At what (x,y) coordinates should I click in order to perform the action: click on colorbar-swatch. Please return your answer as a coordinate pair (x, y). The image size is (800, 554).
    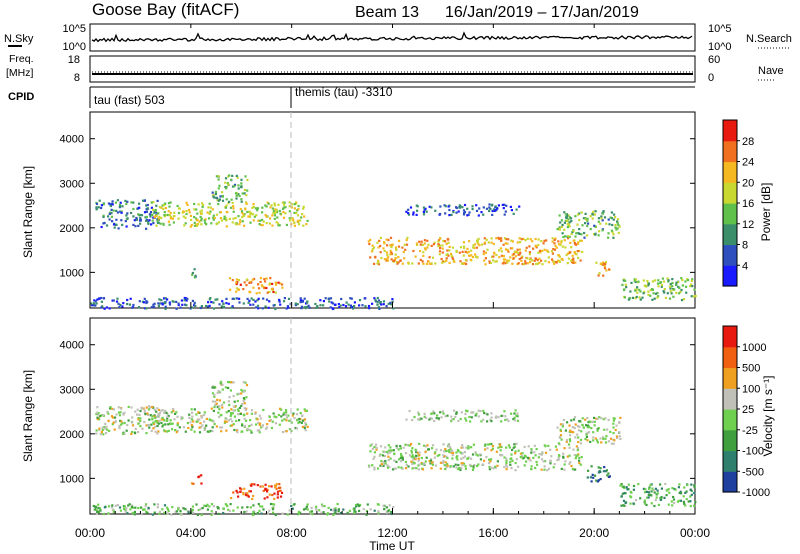
    Looking at the image, I should click on (730, 131).